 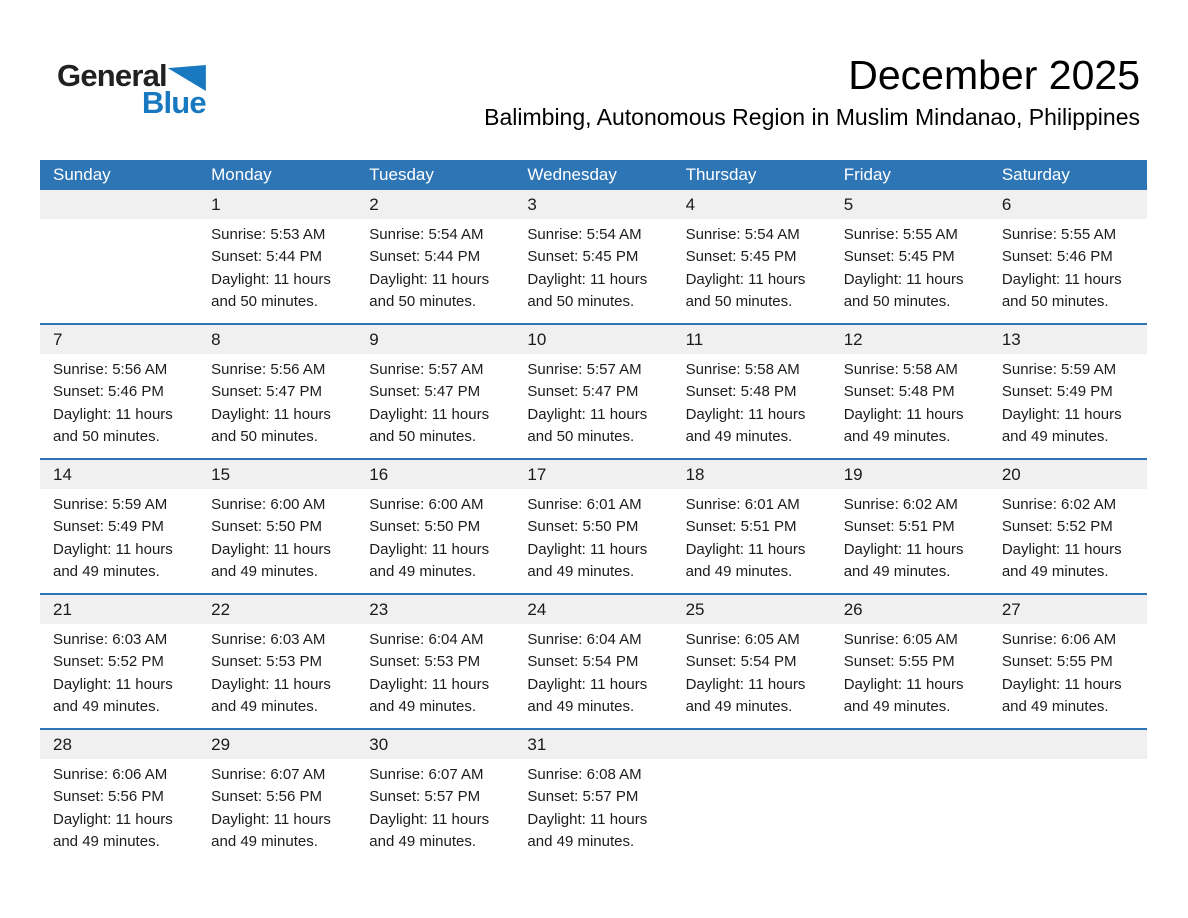 I want to click on cell-line: Sunset: 5:52 PM, so click(x=1057, y=527).